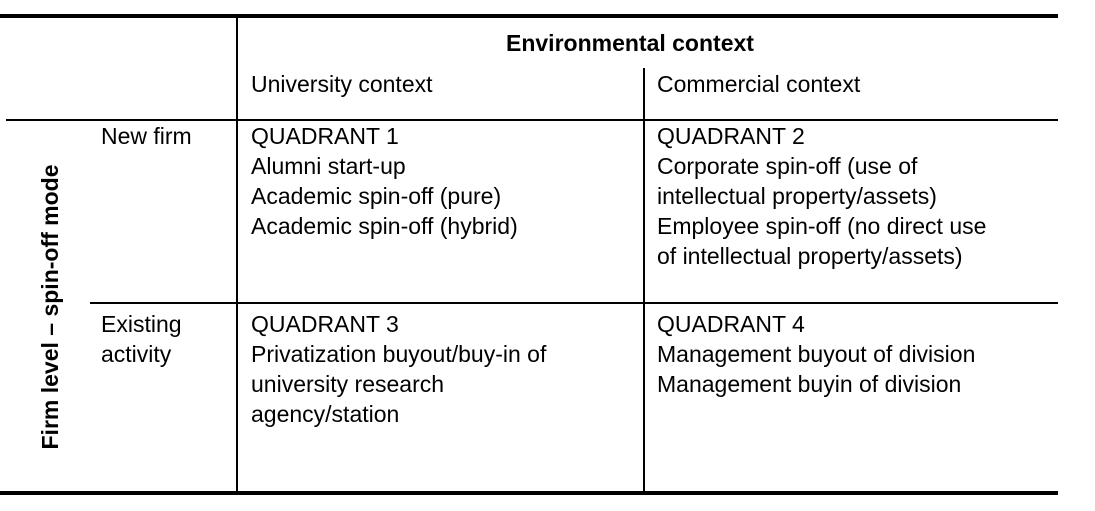 The height and width of the screenshot is (511, 1095). What do you see at coordinates (574, 303) in the screenshot?
I see `row-divider` at bounding box center [574, 303].